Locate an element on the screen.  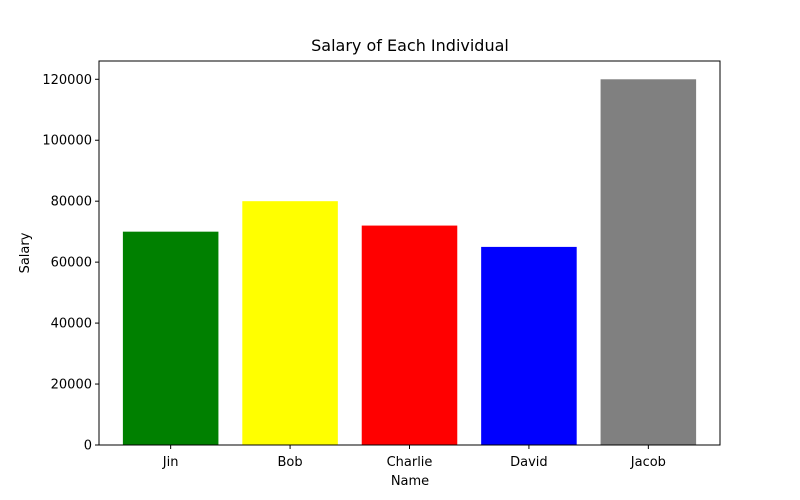
bar-jacob is located at coordinates (648, 262).